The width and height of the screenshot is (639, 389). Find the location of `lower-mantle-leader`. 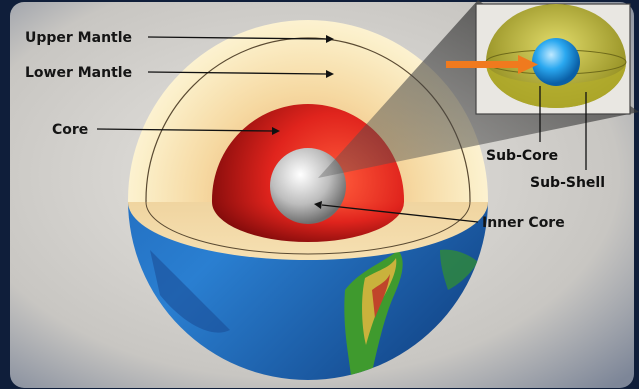

lower-mantle-leader is located at coordinates (237, 73).